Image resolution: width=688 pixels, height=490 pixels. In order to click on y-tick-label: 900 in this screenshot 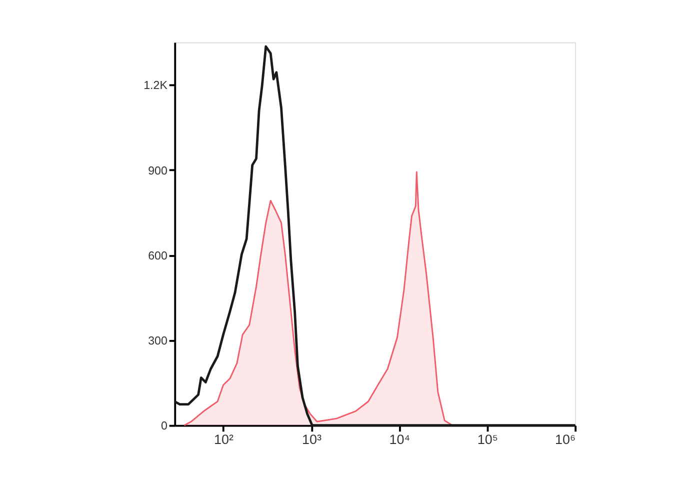, I will do `click(158, 171)`.